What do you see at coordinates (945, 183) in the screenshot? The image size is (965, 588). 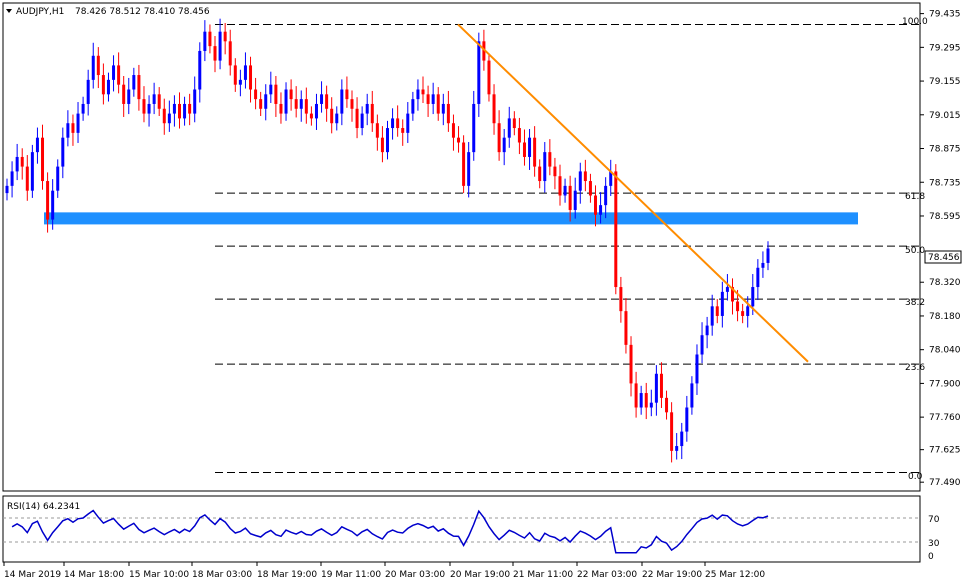 I see `y-tick-label: 78.735` at bounding box center [945, 183].